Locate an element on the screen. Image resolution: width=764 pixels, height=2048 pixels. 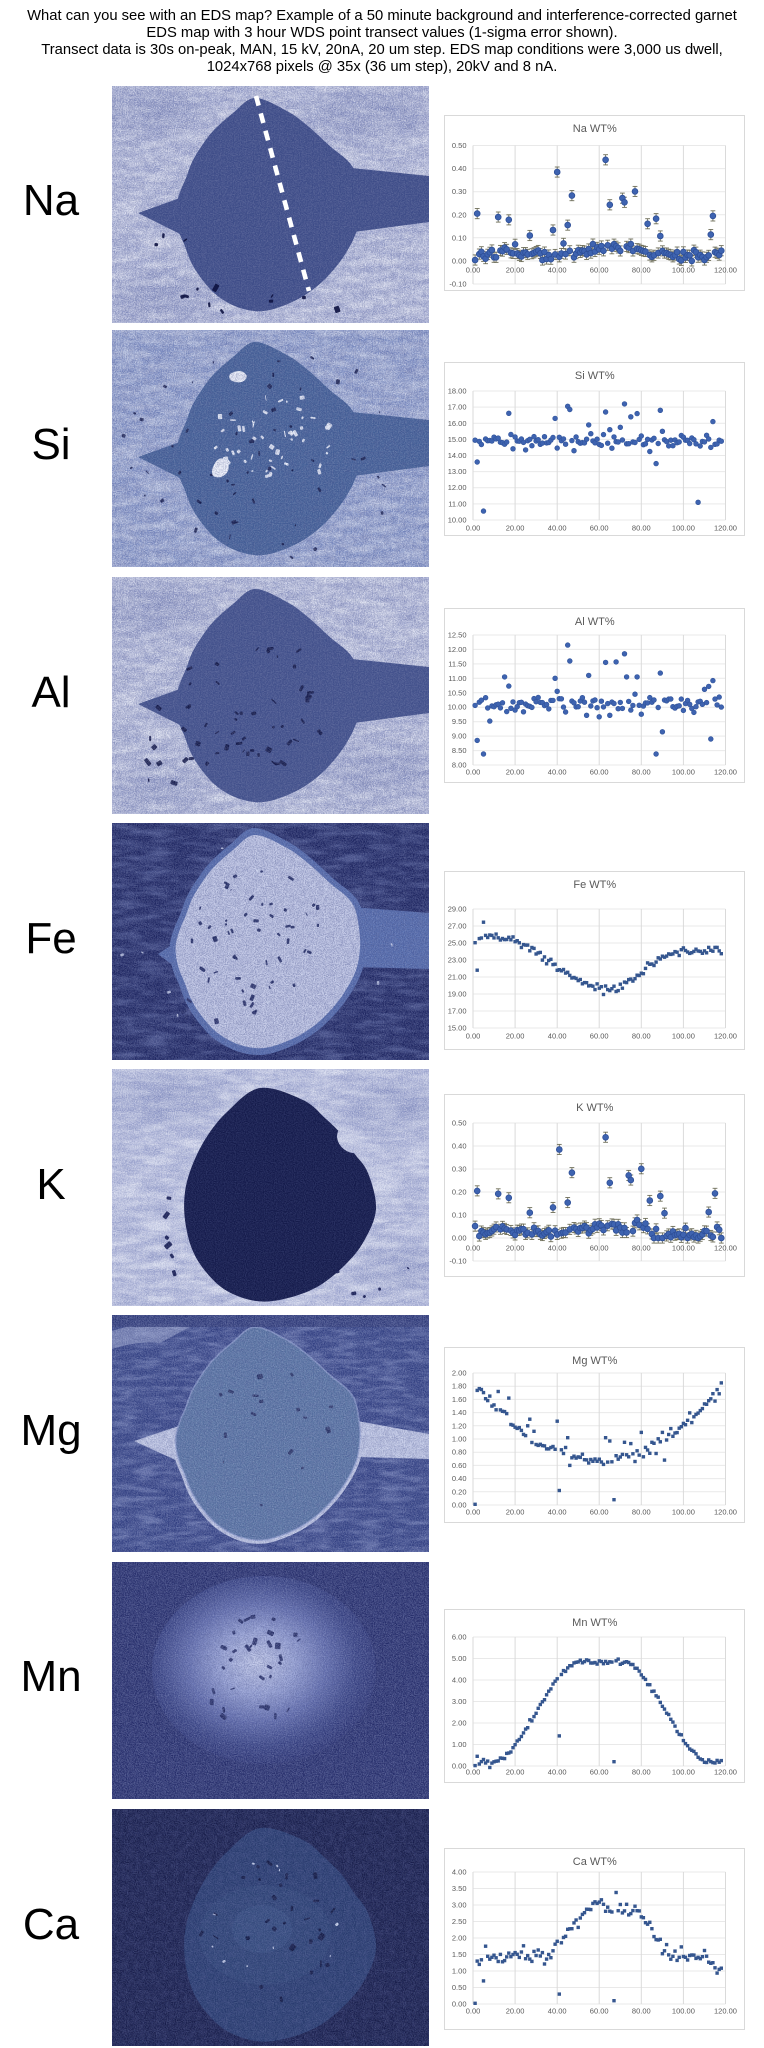
svg-text: 2.50 is located at coordinates (458, 1921).